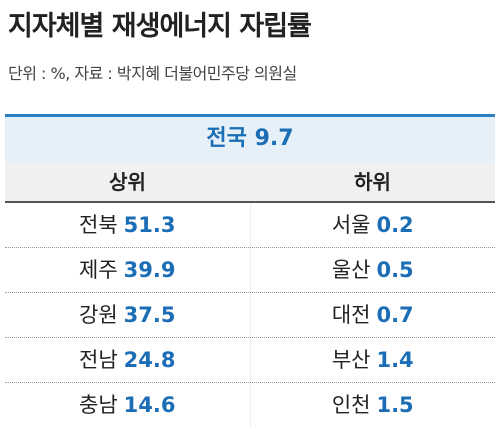 This screenshot has height=433, width=500. I want to click on region-value: 24.8, so click(149, 360).